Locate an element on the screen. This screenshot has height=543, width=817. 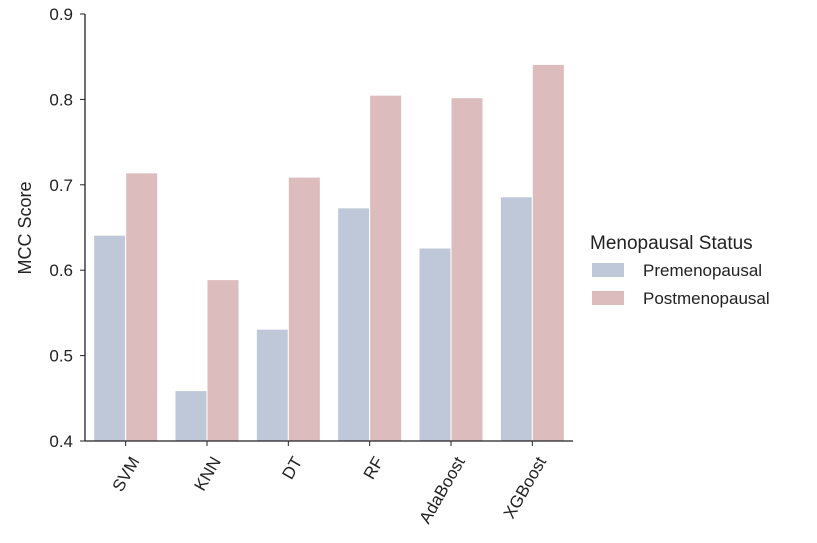
bar-premenopausal-knn is located at coordinates (191, 416).